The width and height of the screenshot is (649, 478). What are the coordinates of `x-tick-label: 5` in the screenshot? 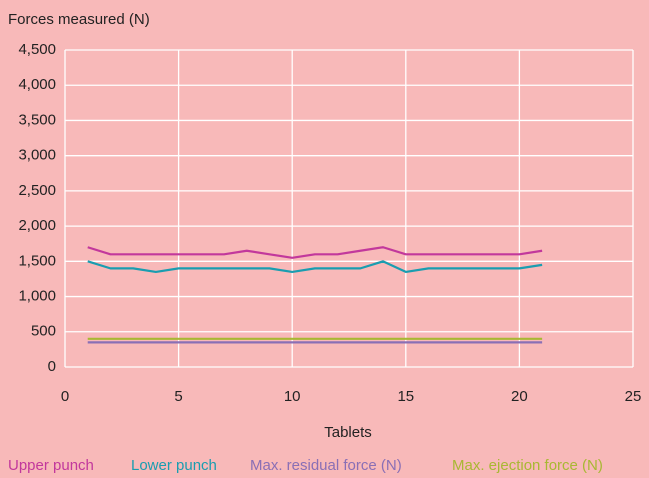 It's located at (178, 396).